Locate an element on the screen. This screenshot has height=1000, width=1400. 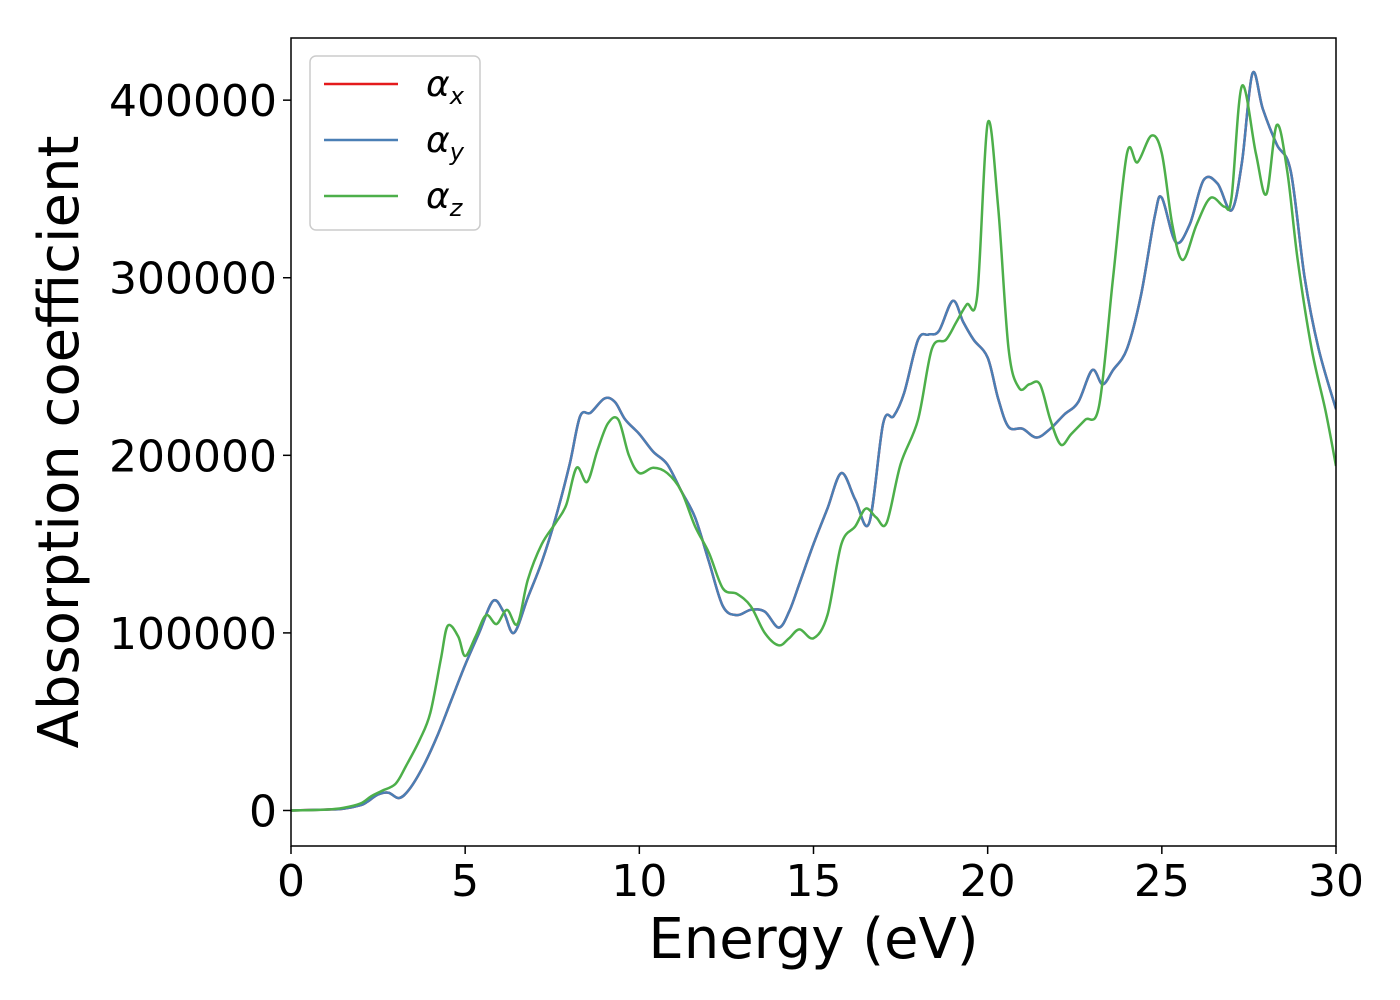
legend-box is located at coordinates (395, 143).